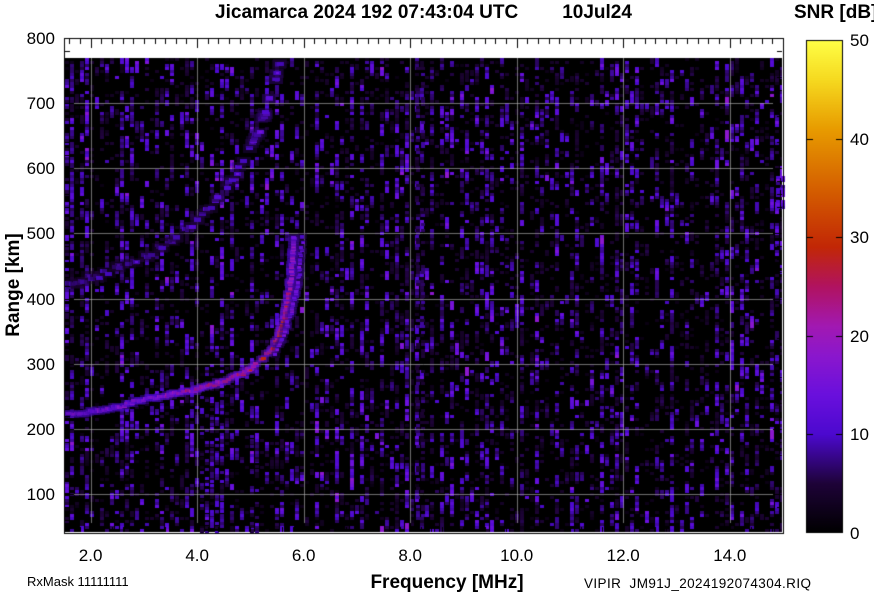  Describe the element at coordinates (859, 40) in the screenshot. I see `colorbar-tick-label: 50` at that location.